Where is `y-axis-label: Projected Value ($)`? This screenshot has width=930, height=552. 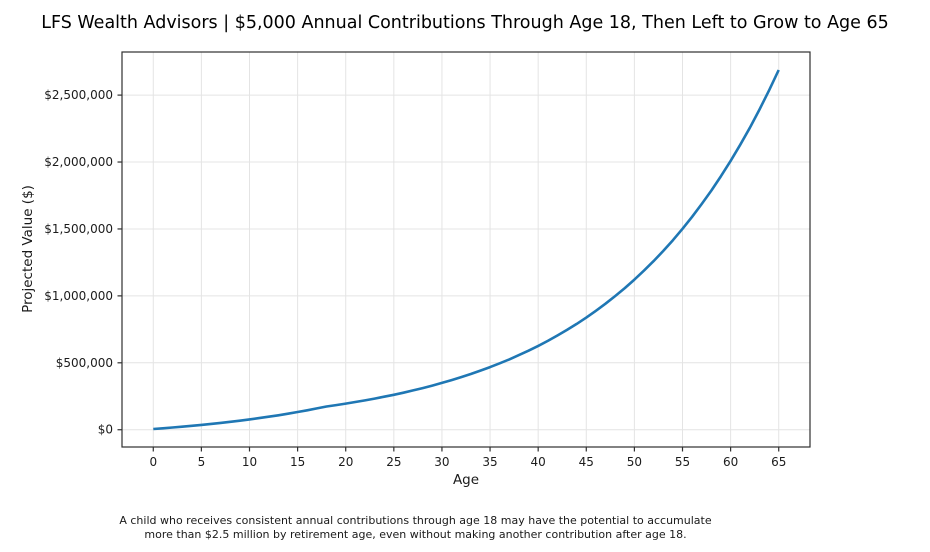
y-axis-label: Projected Value ($) is located at coordinates (28, 249).